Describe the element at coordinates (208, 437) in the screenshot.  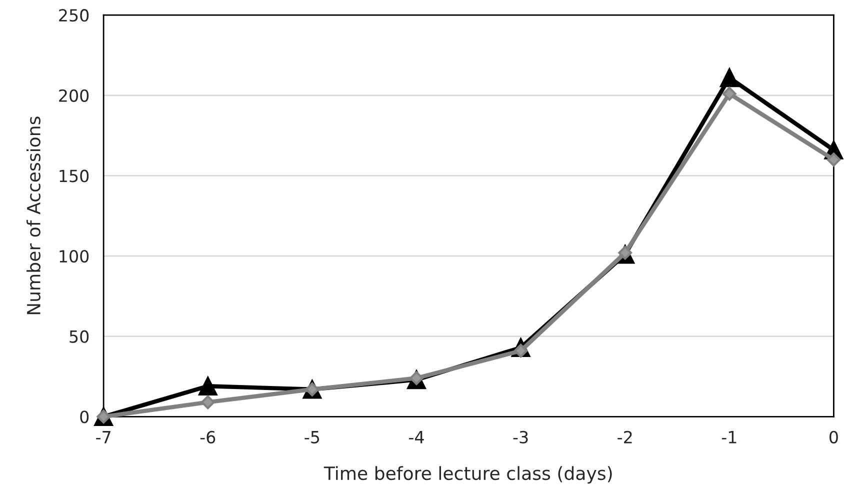
I see `x-tick-label: -6` at that location.